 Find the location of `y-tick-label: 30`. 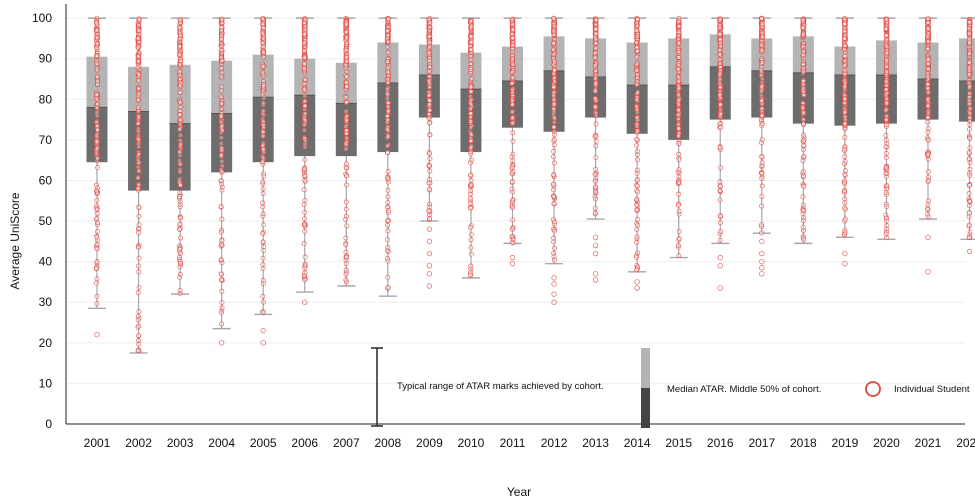

y-tick-label: 30 is located at coordinates (46, 302).